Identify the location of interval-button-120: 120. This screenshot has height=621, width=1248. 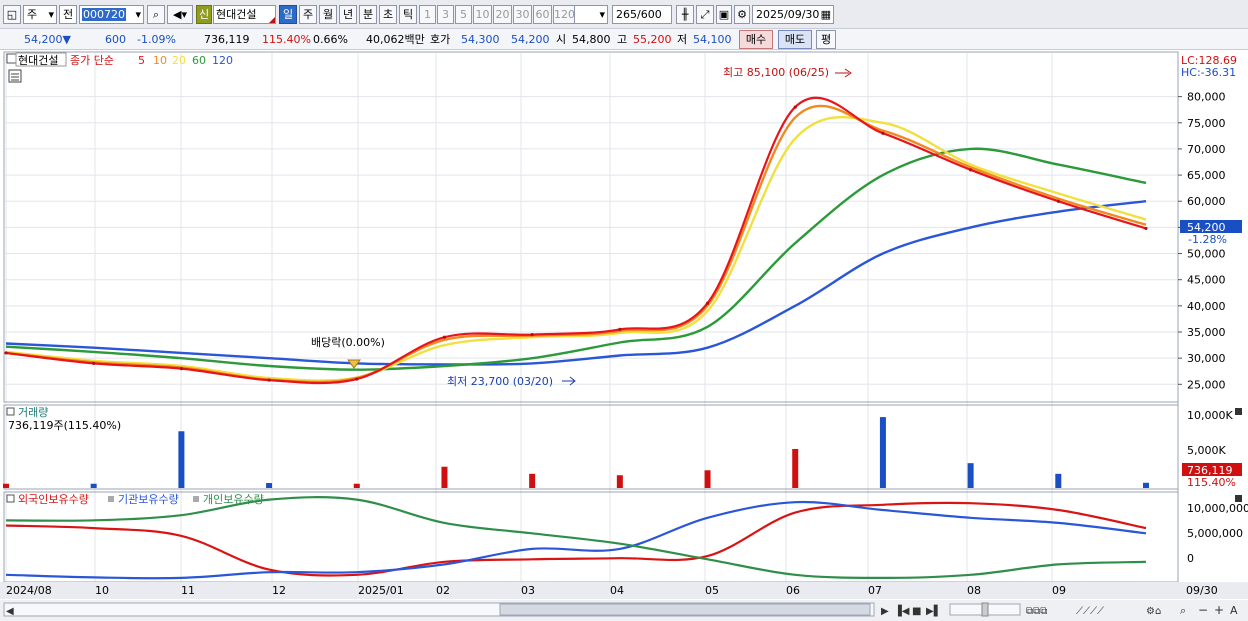
(564, 14).